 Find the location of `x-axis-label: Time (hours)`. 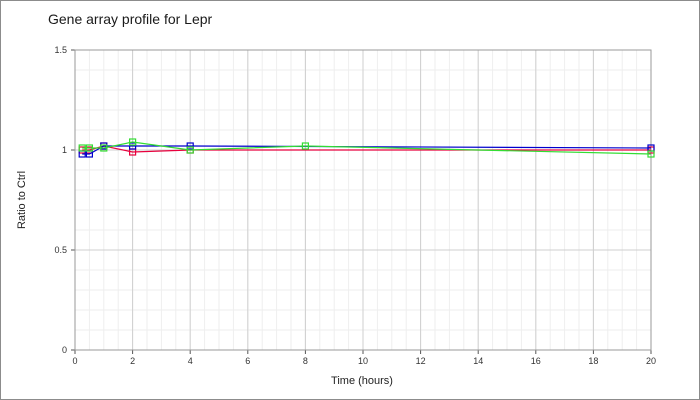

x-axis-label: Time (hours) is located at coordinates (362, 381).